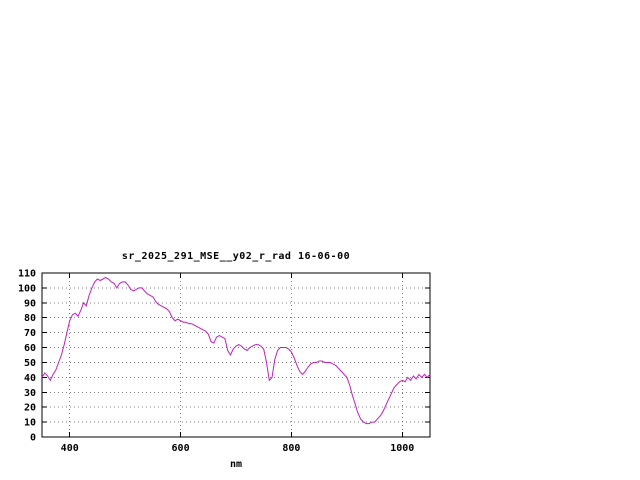 This screenshot has width=640, height=480. Describe the element at coordinates (291, 448) in the screenshot. I see `x-tick-label: 800` at that location.